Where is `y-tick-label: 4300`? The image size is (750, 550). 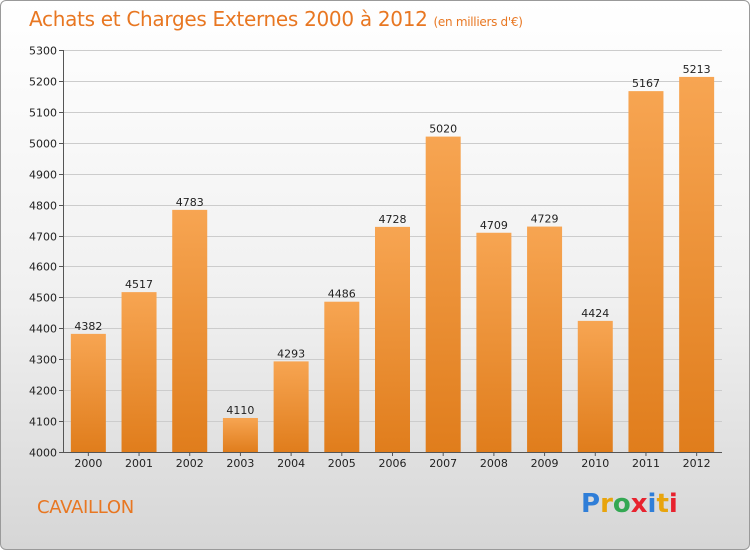 y-tick-label: 4300 is located at coordinates (43, 360).